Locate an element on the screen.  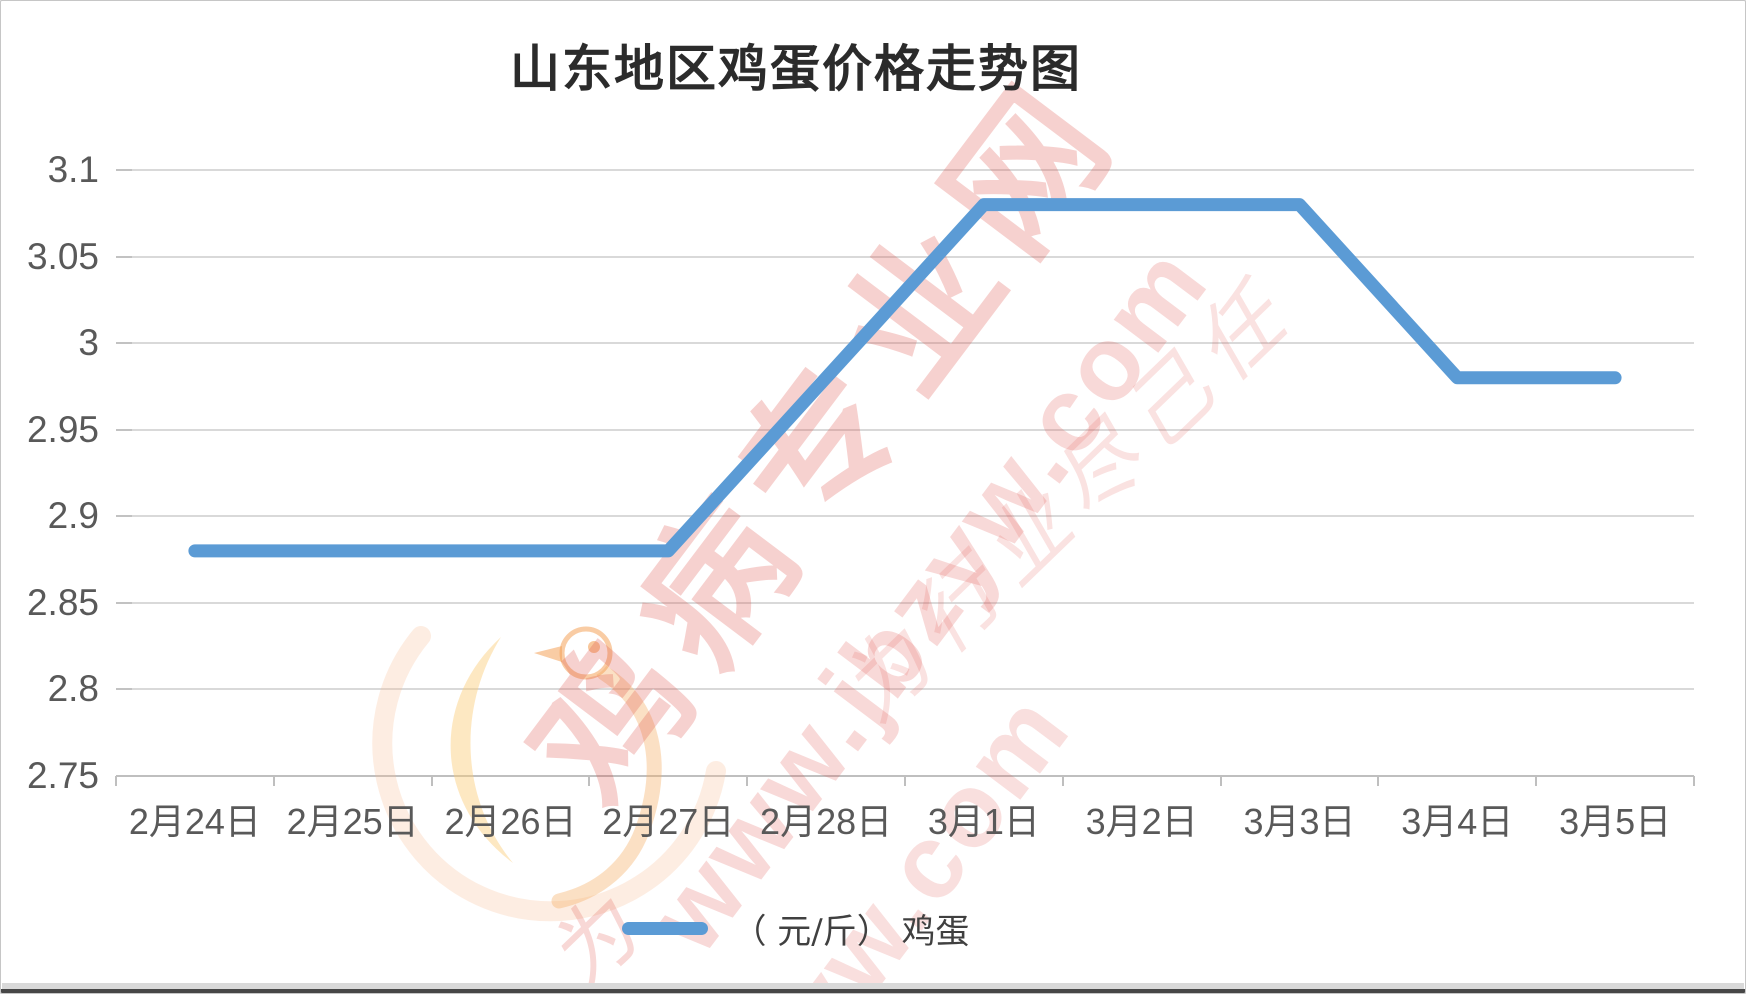
x-axis-label: 3月3日 is located at coordinates (1299, 821).